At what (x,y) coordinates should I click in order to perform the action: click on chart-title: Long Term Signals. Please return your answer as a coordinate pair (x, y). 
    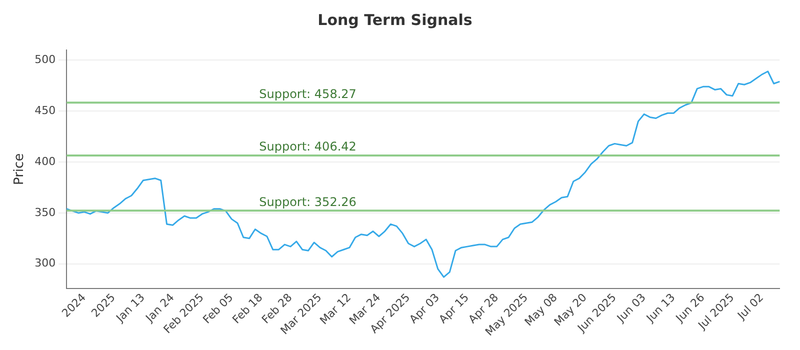
    Looking at the image, I should click on (395, 19).